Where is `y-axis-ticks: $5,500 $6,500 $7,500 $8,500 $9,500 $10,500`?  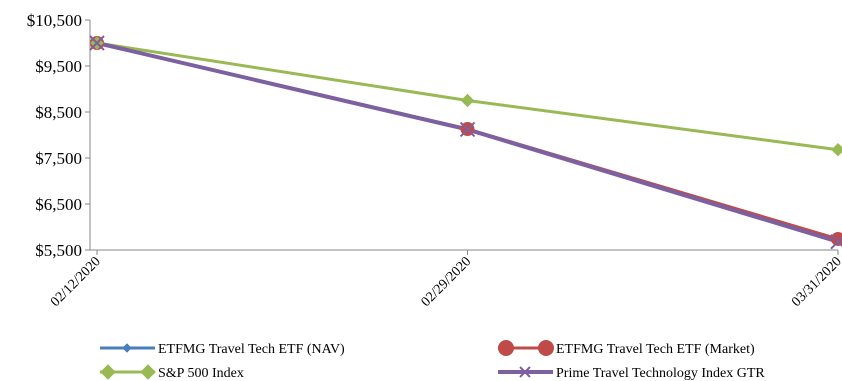
y-axis-ticks: $5,500 $6,500 $7,500 $8,500 $9,500 $10,500 is located at coordinates (58, 135).